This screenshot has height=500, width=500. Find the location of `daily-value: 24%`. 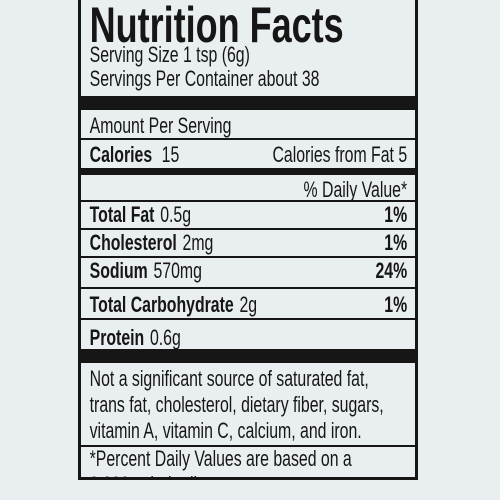

daily-value: 24% is located at coordinates (391, 270).